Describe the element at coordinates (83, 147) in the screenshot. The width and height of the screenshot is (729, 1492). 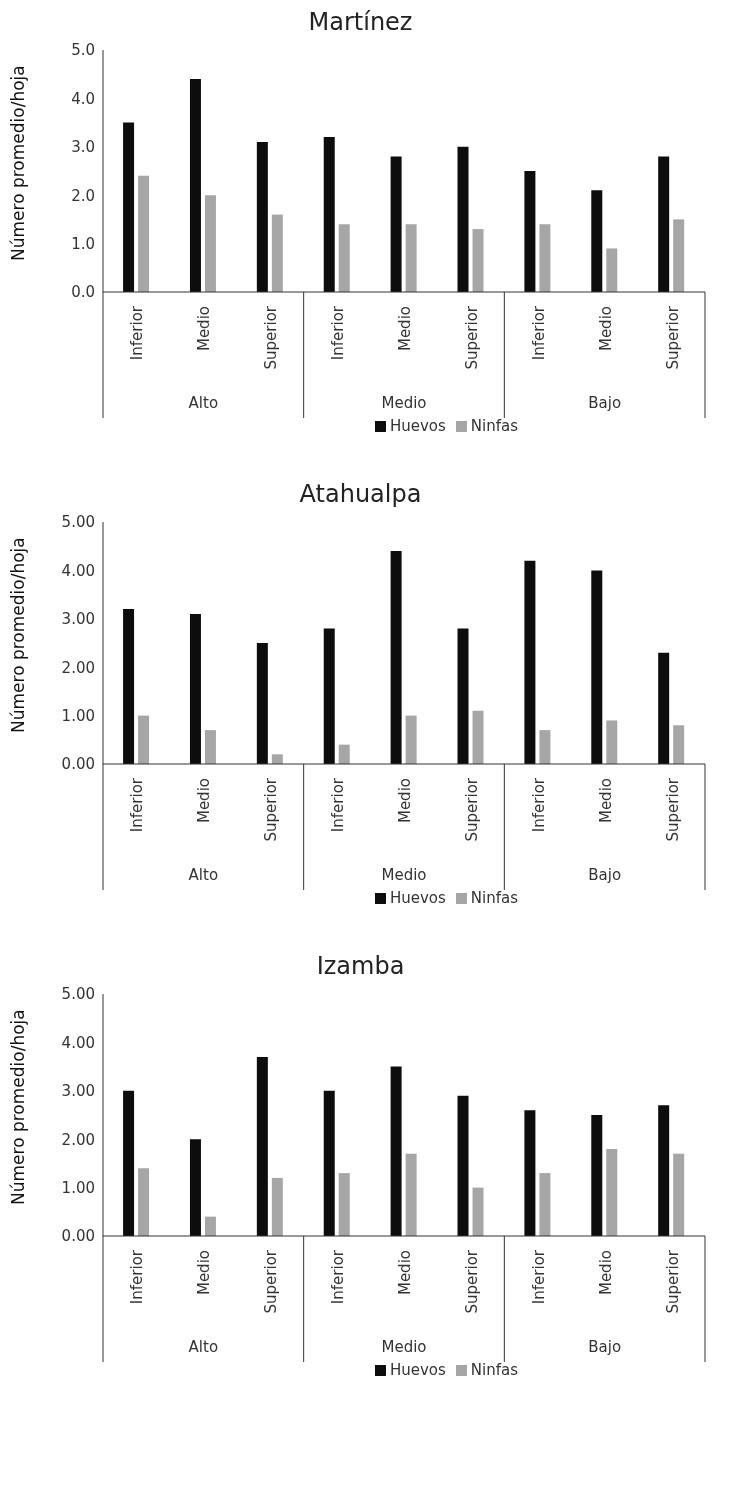
I see `y-tick-label: 3.0` at that location.